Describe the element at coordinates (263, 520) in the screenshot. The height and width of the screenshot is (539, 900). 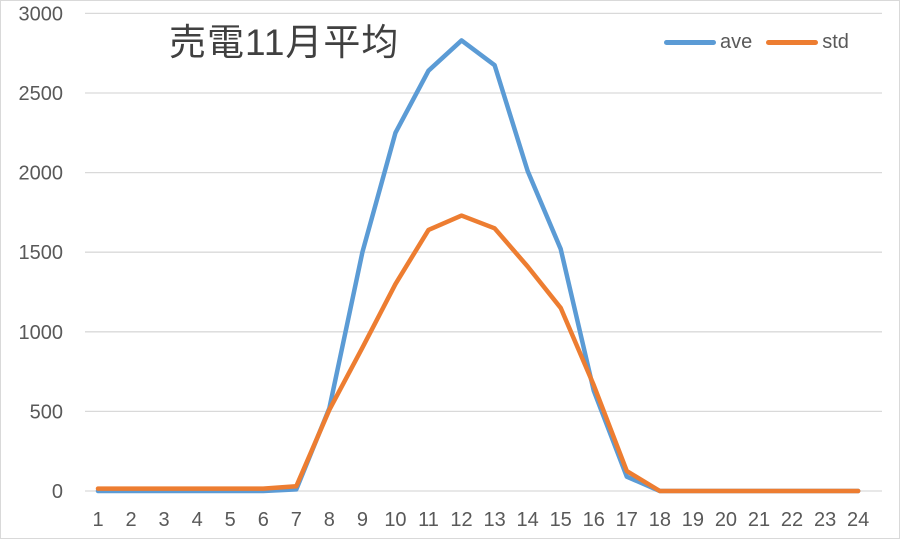
I see `x-tick-label-6: 6` at that location.